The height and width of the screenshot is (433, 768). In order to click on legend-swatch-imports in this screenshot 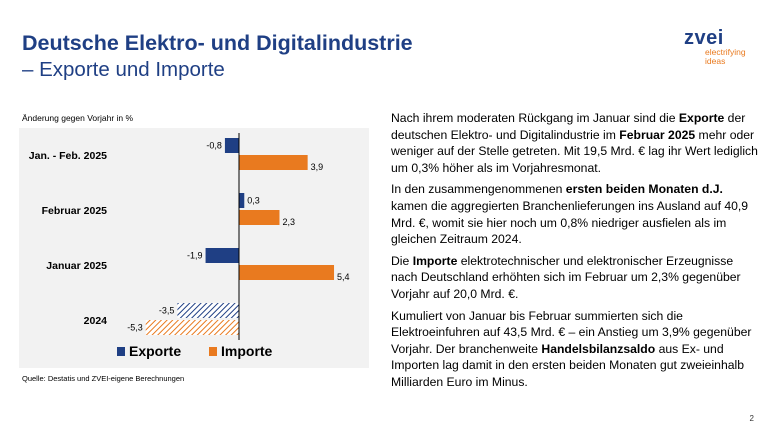, I will do `click(213, 351)`.